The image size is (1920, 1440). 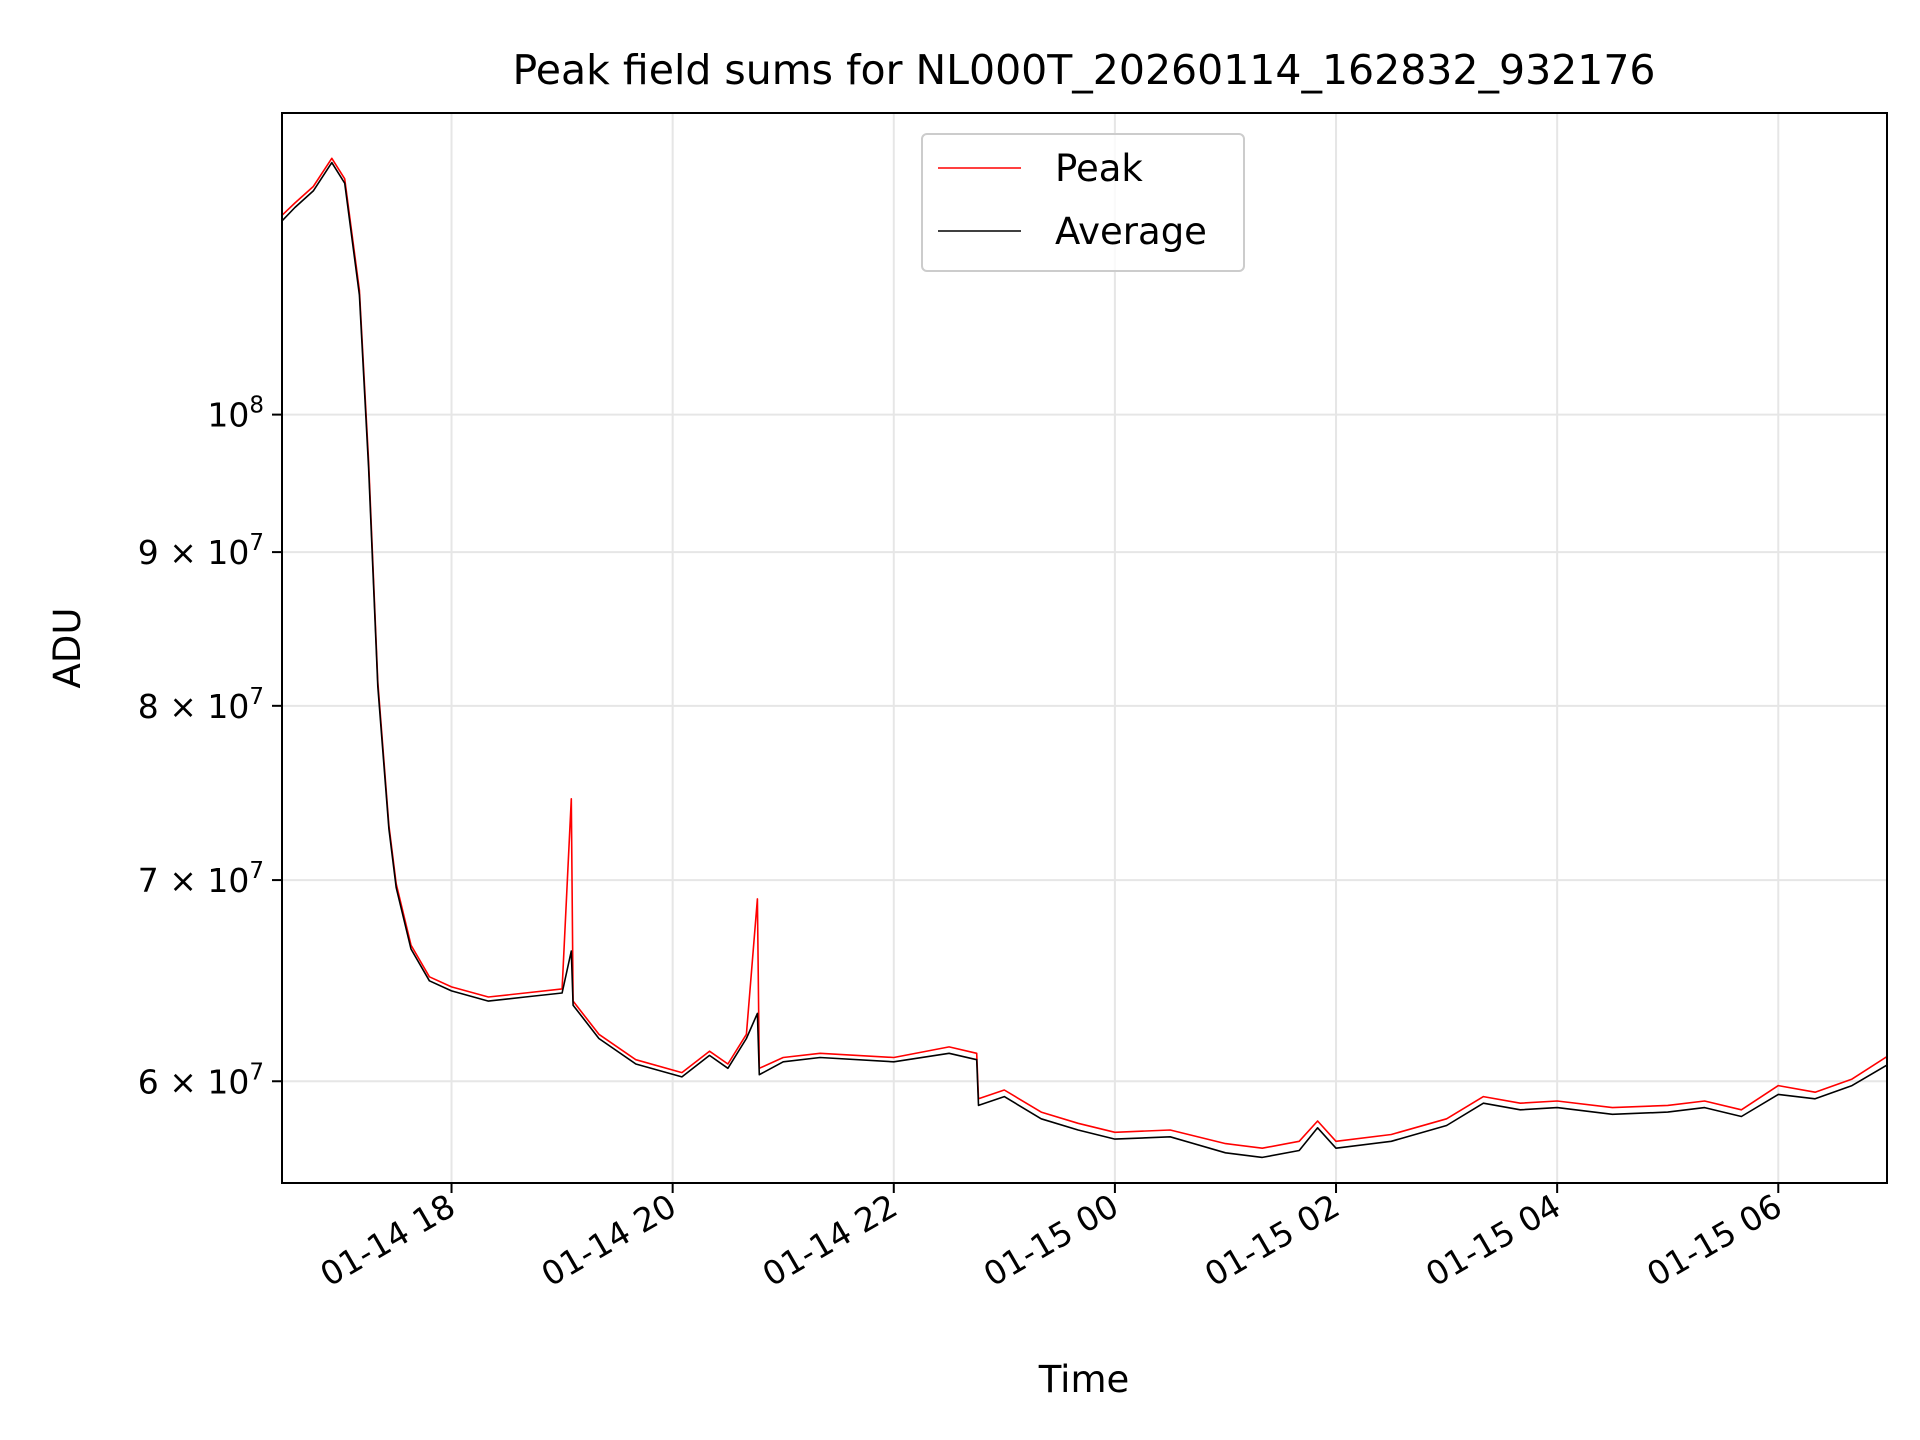 What do you see at coordinates (1083, 202) in the screenshot?
I see `legend: Peak Average` at bounding box center [1083, 202].